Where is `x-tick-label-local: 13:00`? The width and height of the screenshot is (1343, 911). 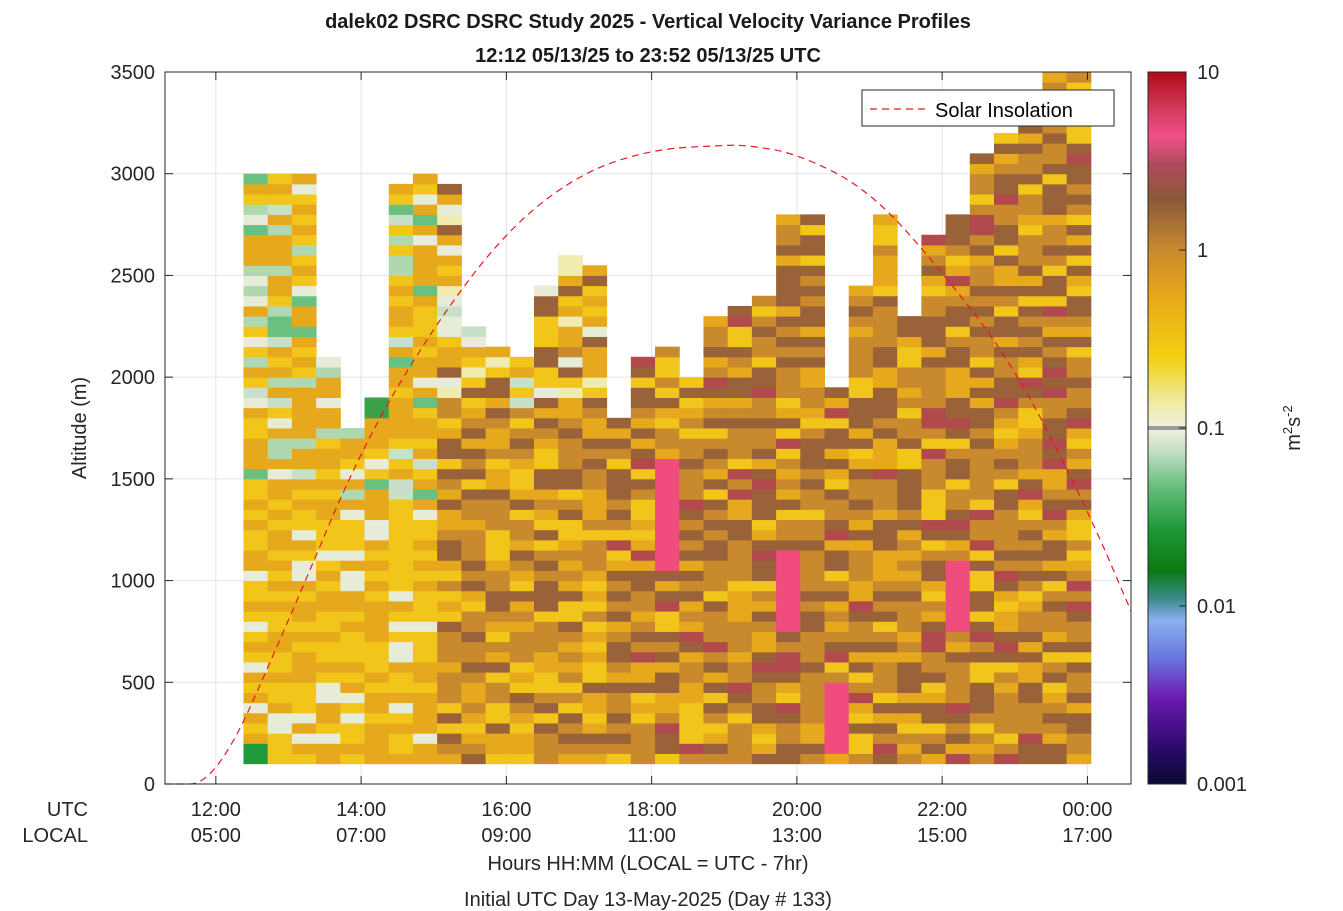
x-tick-label-local: 13:00 is located at coordinates (797, 836).